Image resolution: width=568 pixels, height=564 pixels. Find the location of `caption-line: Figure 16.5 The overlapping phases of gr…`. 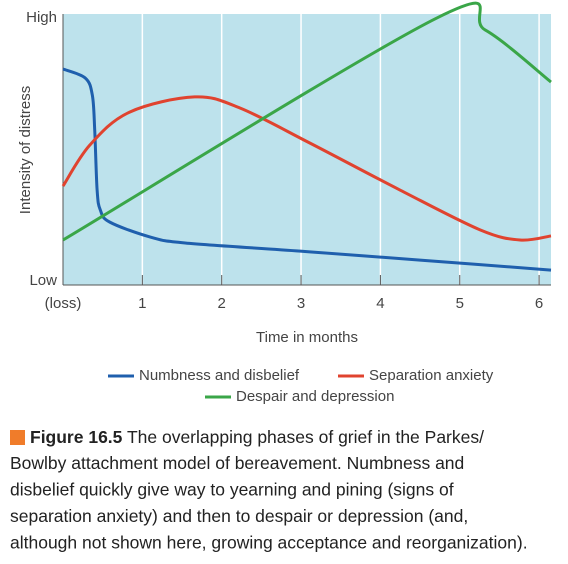

caption-line: Figure 16.5 The overlapping phases of gr… is located at coordinates (257, 437).